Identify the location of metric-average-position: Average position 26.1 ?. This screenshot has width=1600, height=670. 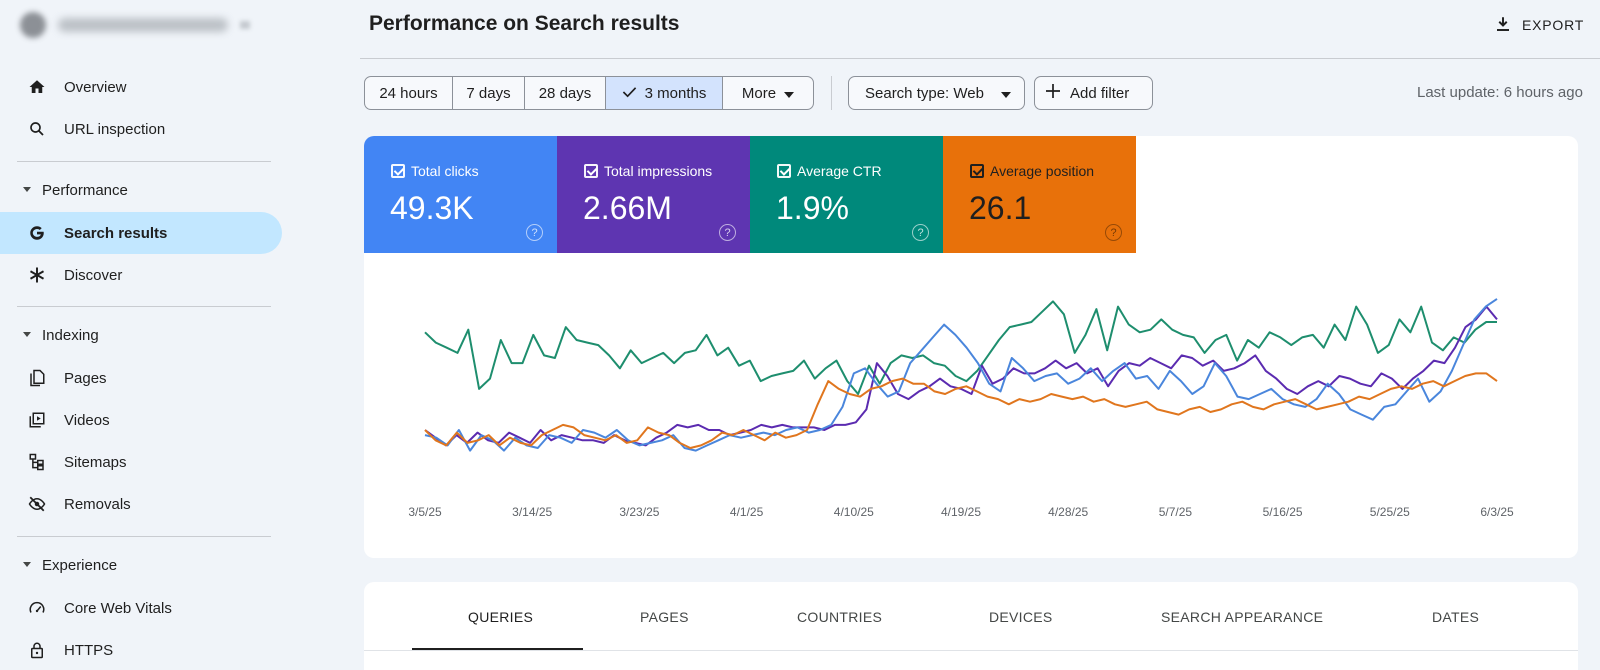
(1039, 194).